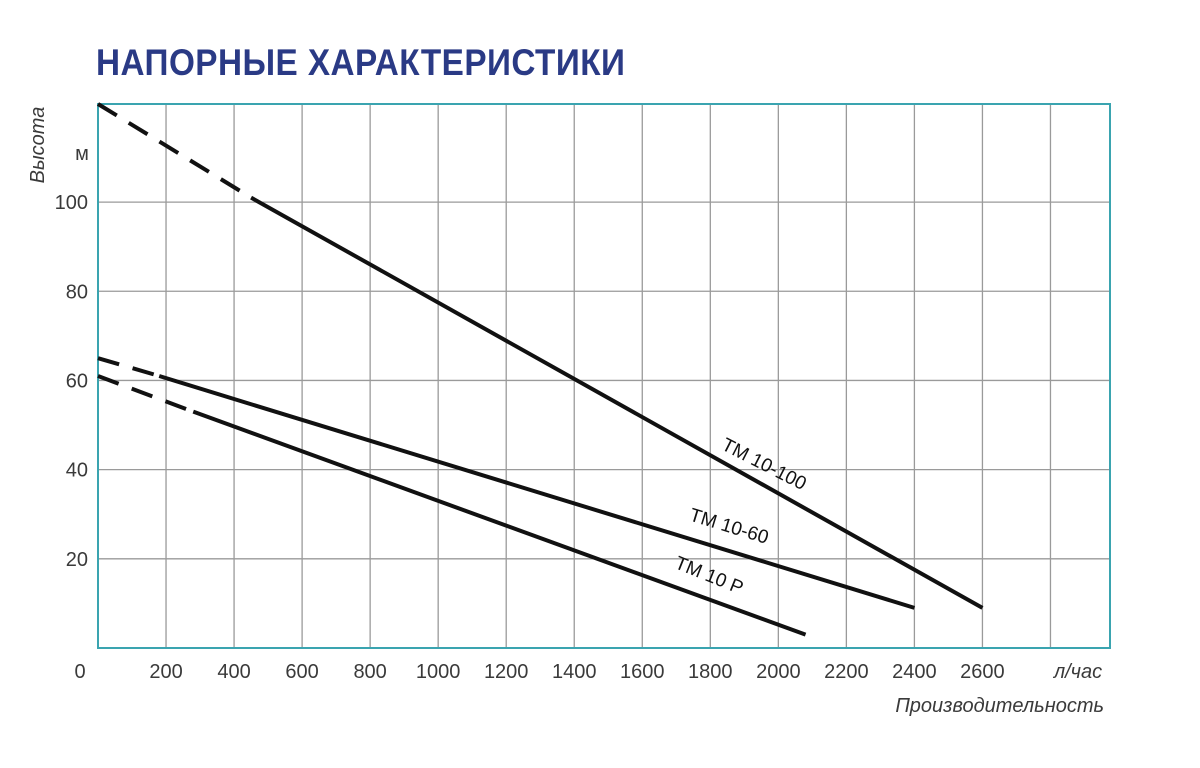 The height and width of the screenshot is (768, 1200). Describe the element at coordinates (982, 672) in the screenshot. I see `x-tick-label-2600: 2600` at that location.